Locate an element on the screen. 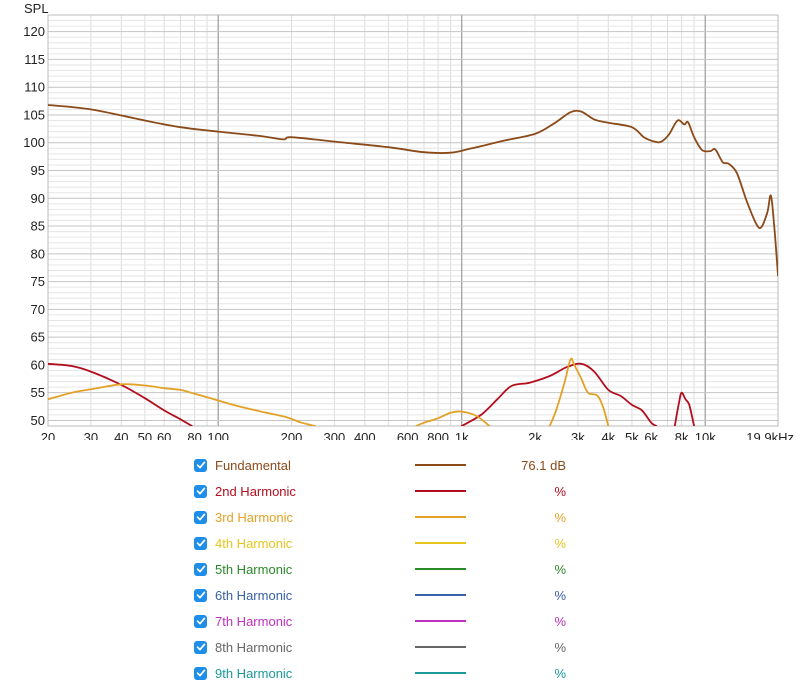 Image resolution: width=800 pixels, height=690 pixels. y-tick-label: 115 is located at coordinates (34, 59).